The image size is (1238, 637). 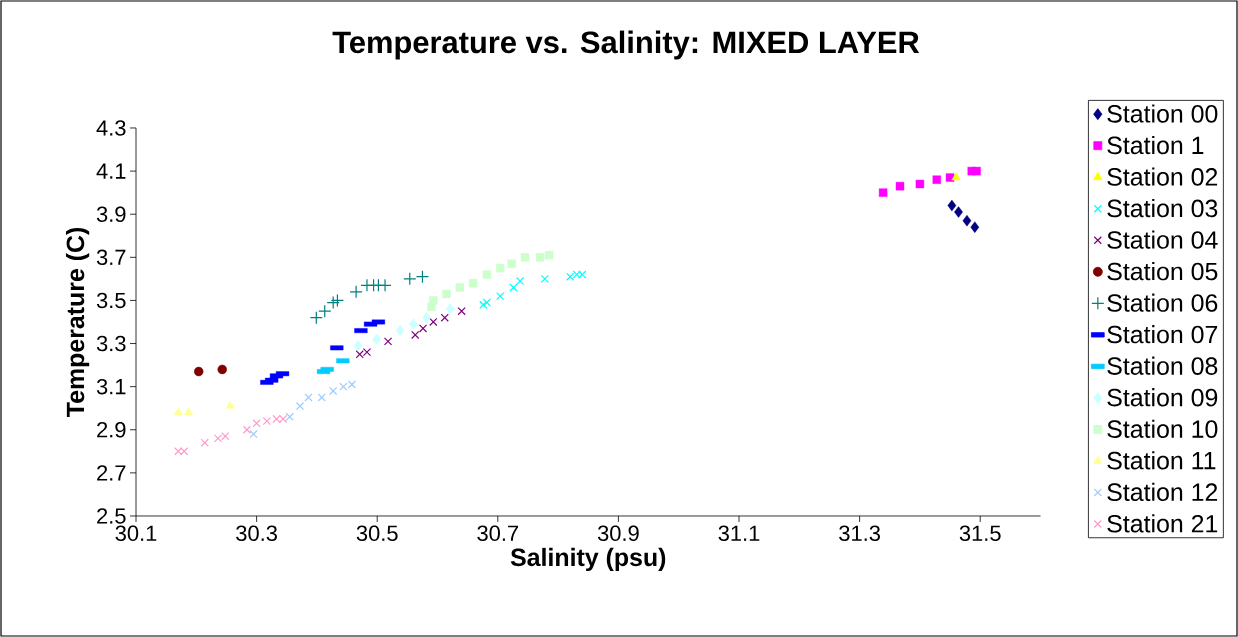 What do you see at coordinates (1155, 145) in the screenshot?
I see `legend-label: Station 1` at bounding box center [1155, 145].